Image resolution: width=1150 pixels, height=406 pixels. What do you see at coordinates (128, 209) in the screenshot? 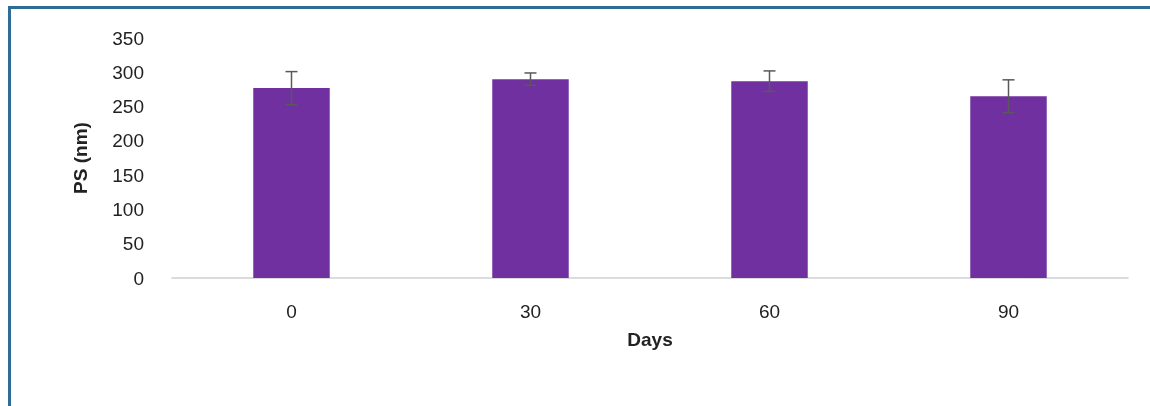
I see `y-tick-label: 100` at bounding box center [128, 209].